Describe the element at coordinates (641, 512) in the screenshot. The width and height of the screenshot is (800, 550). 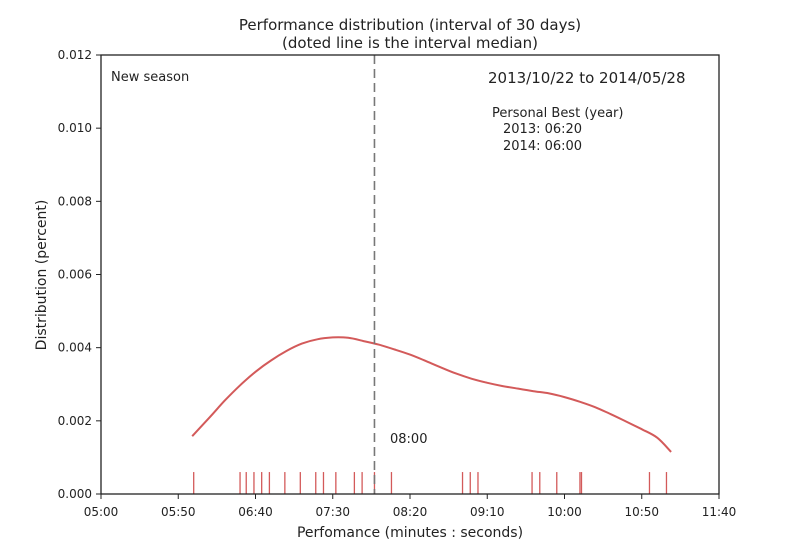
I see `x-tick-label: 10:50` at that location.